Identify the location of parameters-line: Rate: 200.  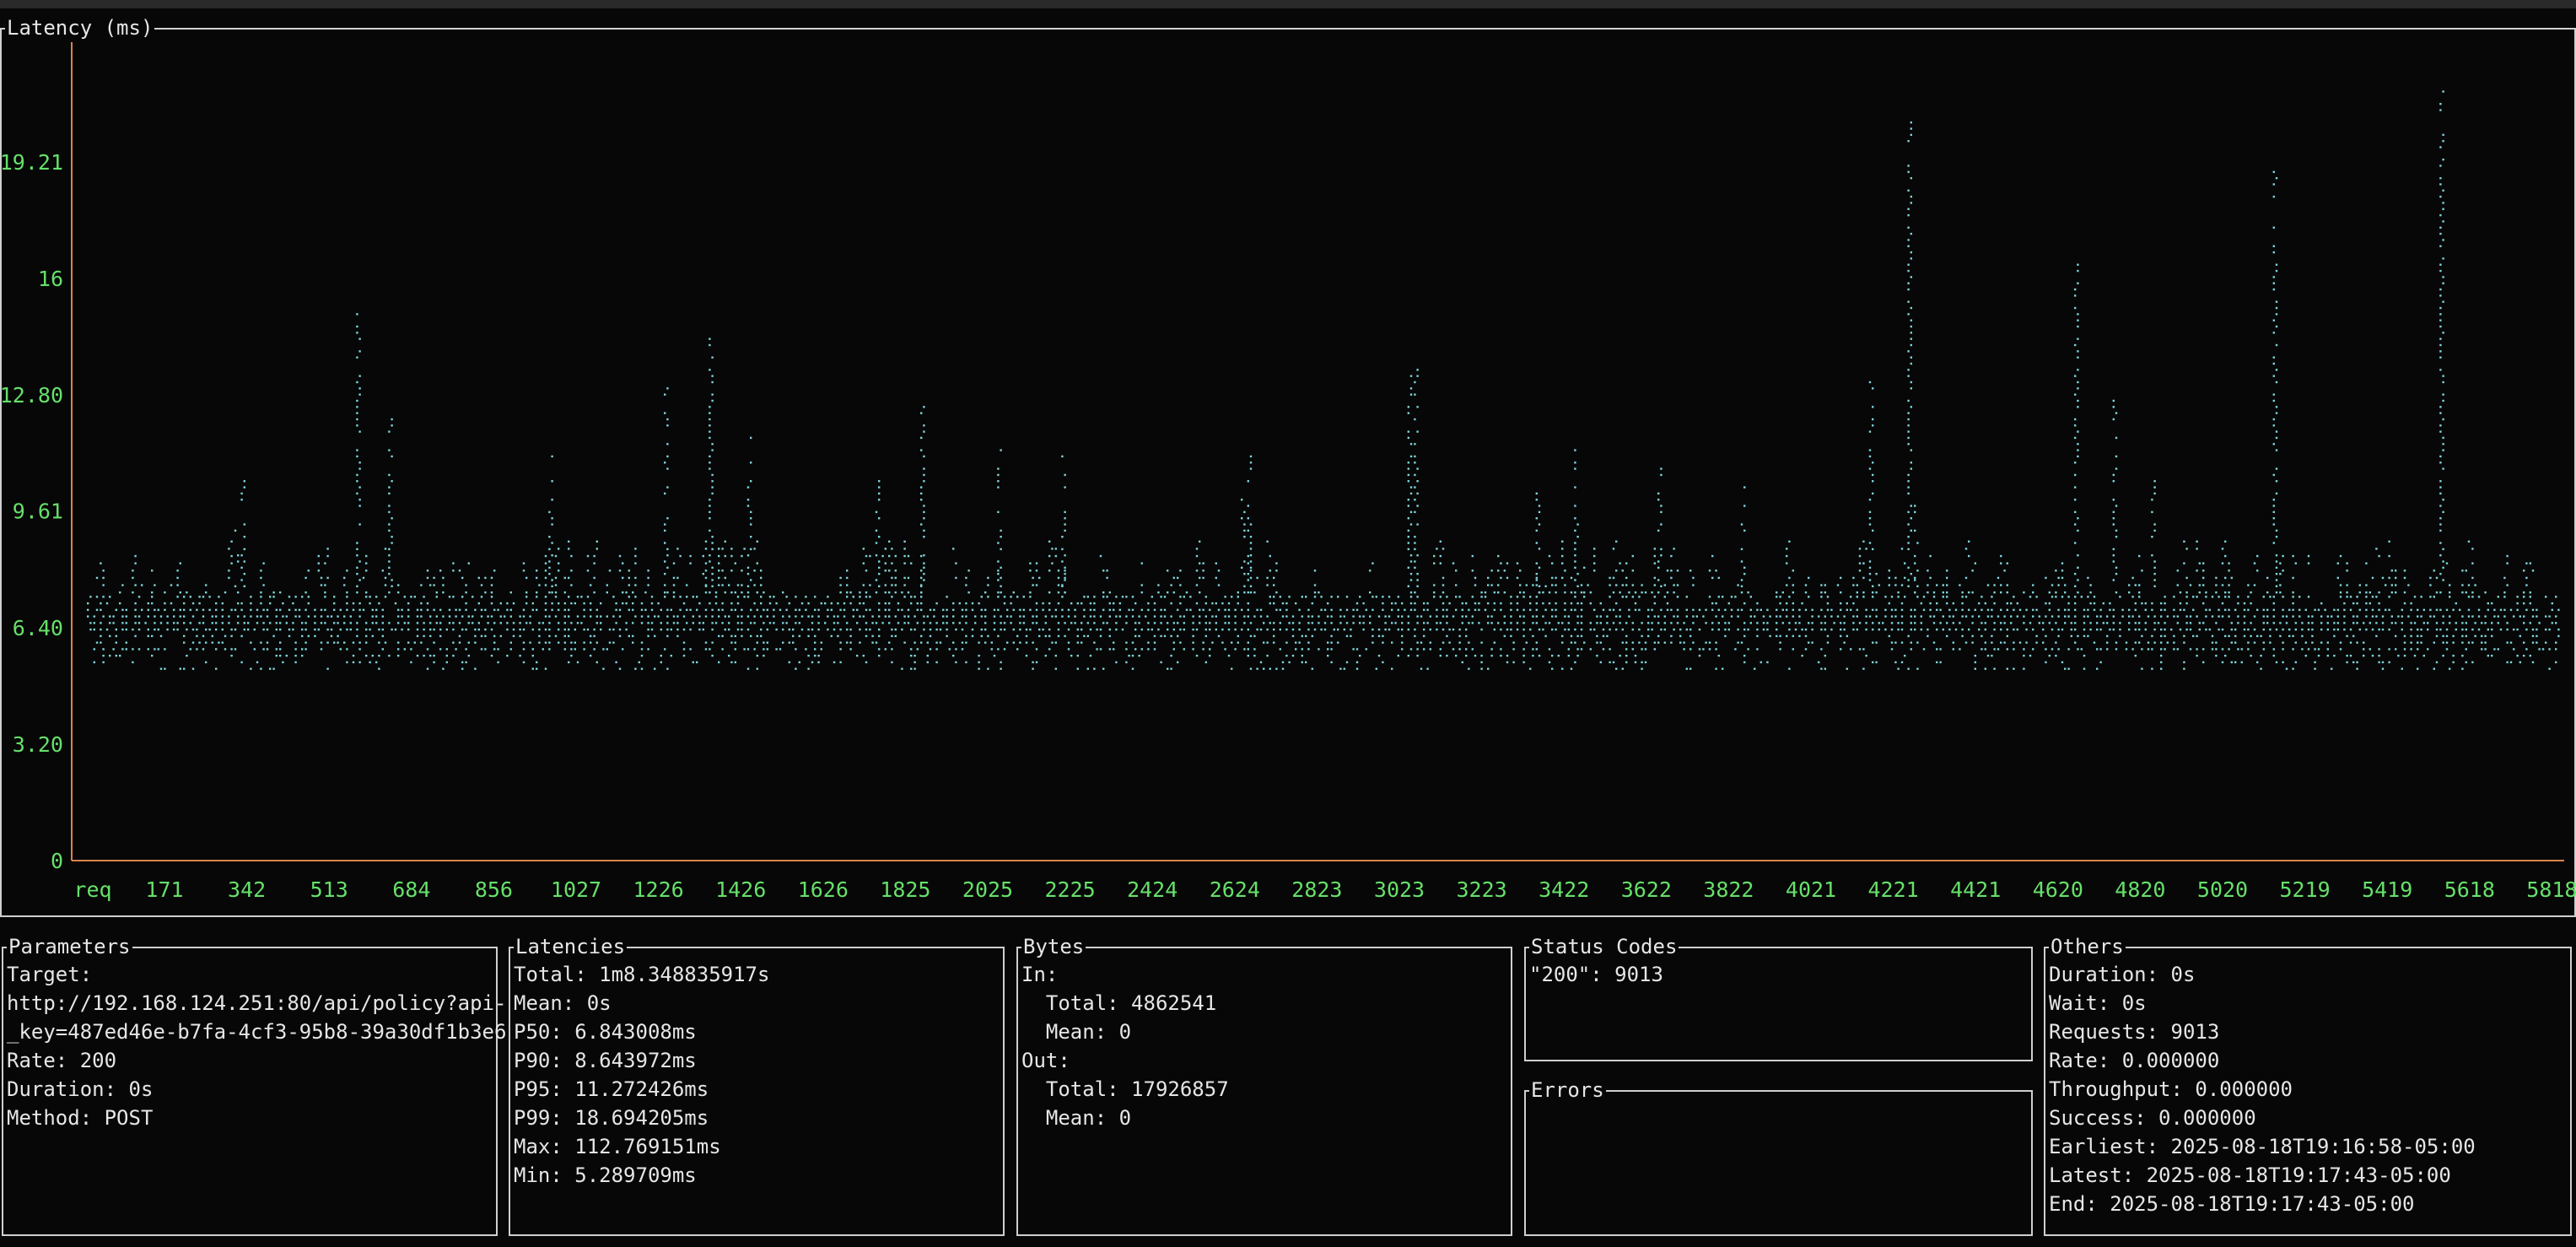
(62, 1060).